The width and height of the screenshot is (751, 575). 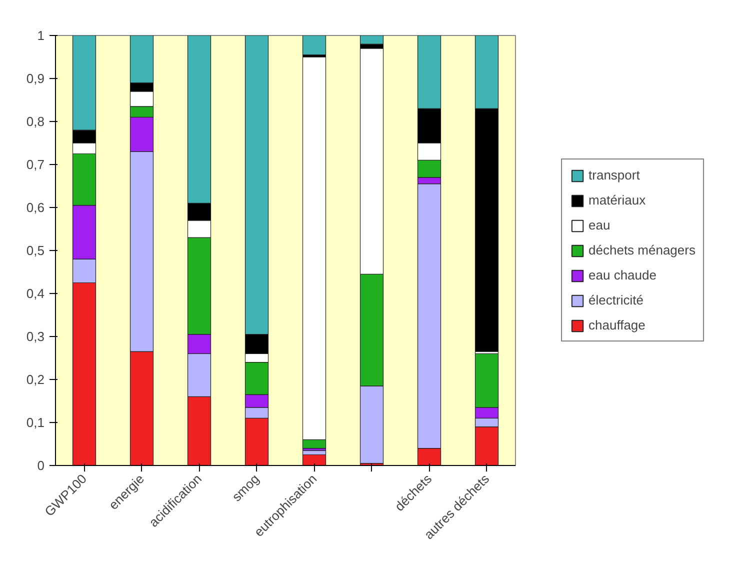 What do you see at coordinates (617, 200) in the screenshot?
I see `legend-label: matériaux` at bounding box center [617, 200].